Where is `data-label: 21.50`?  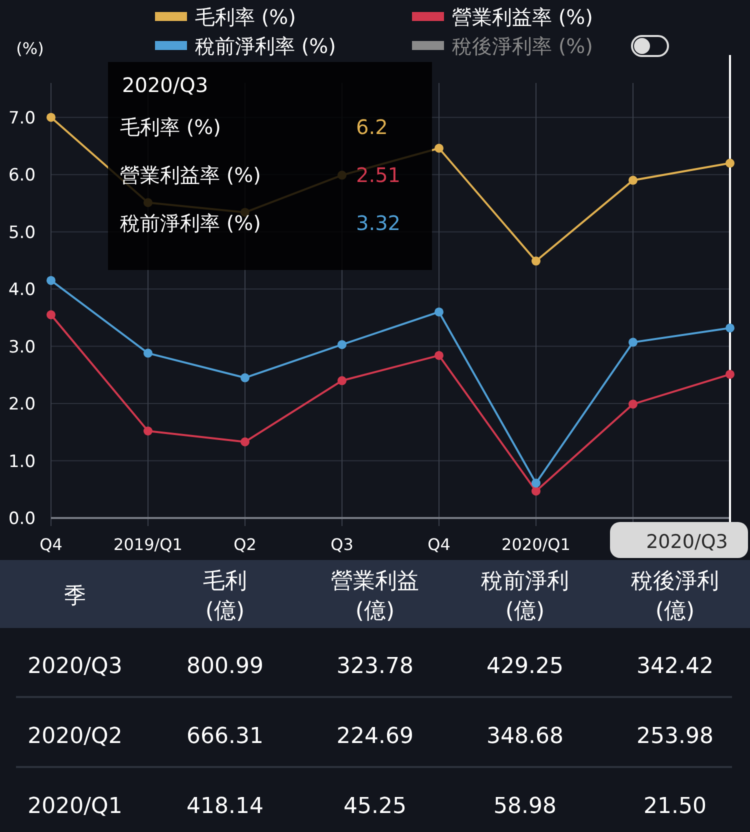 data-label: 21.50 is located at coordinates (675, 806).